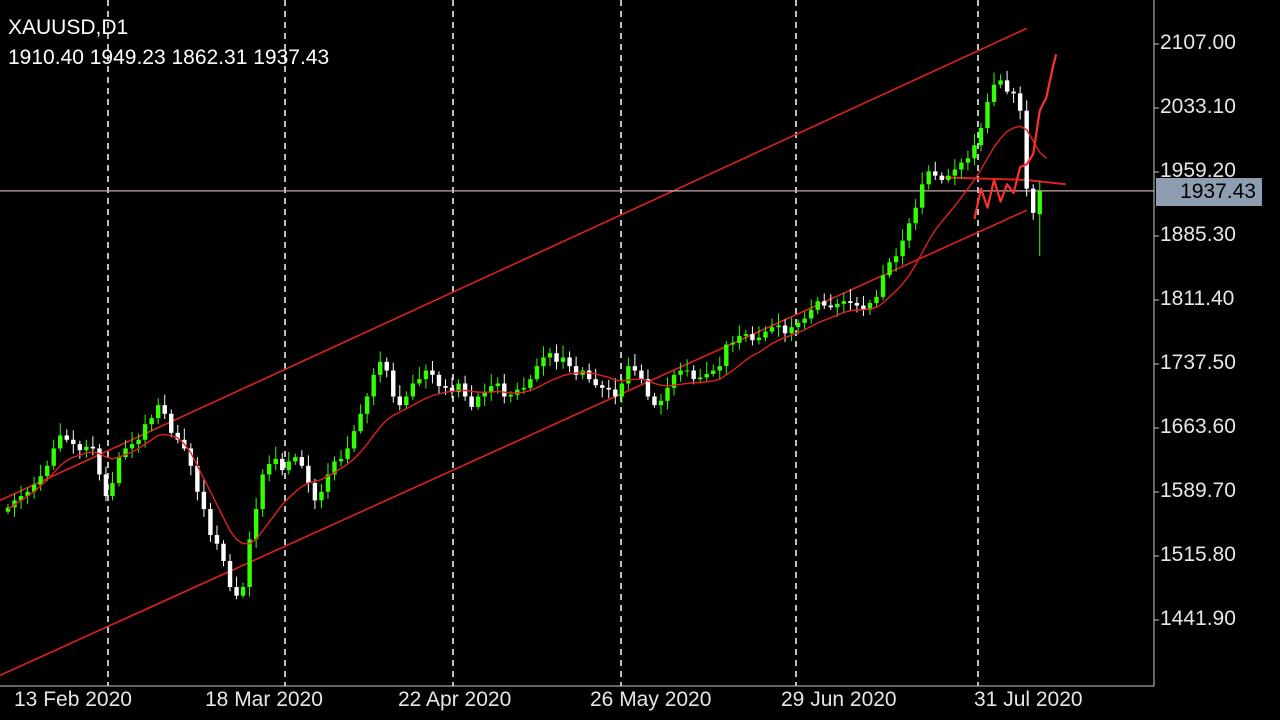  Describe the element at coordinates (1028, 699) in the screenshot. I see `time-tick-label: 31 Jul 2020` at that location.